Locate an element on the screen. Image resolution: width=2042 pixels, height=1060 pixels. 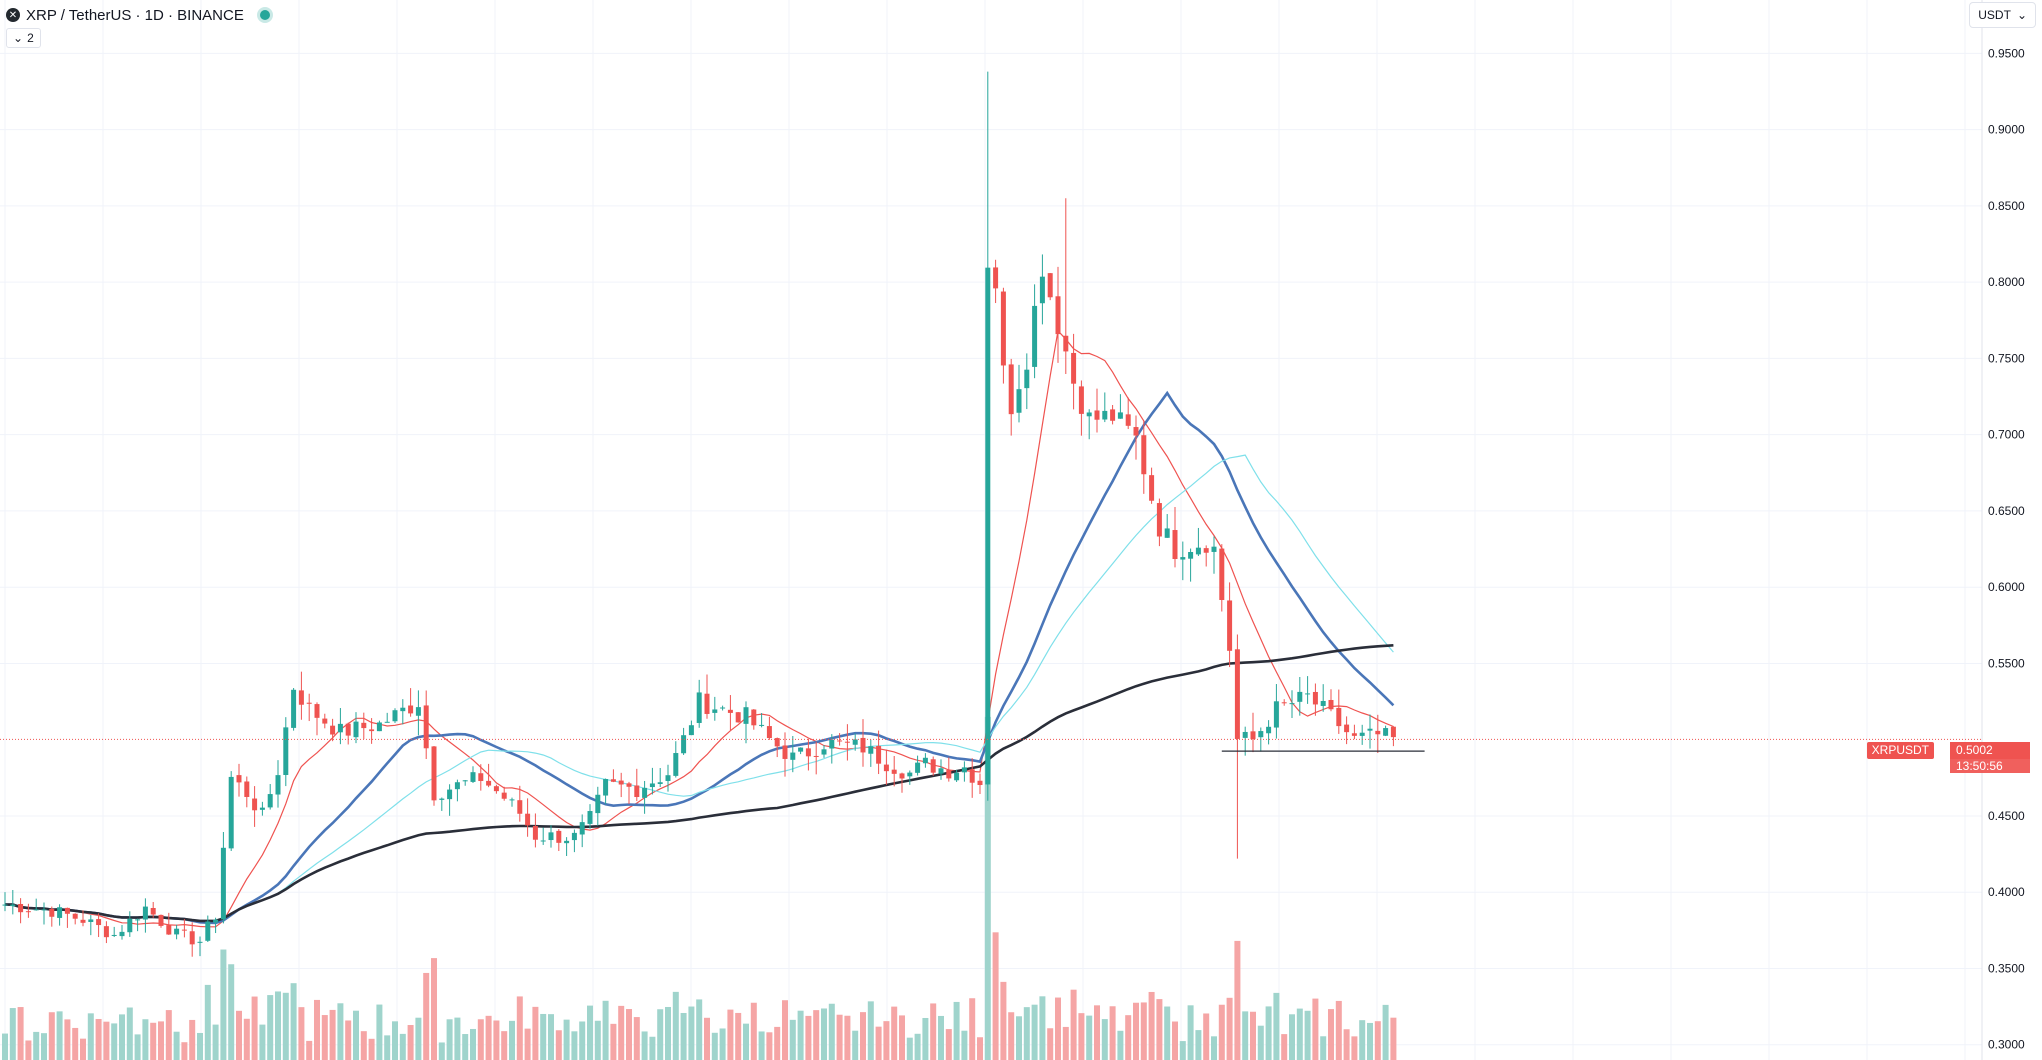
currency-label: USDT is located at coordinates (1994, 15).